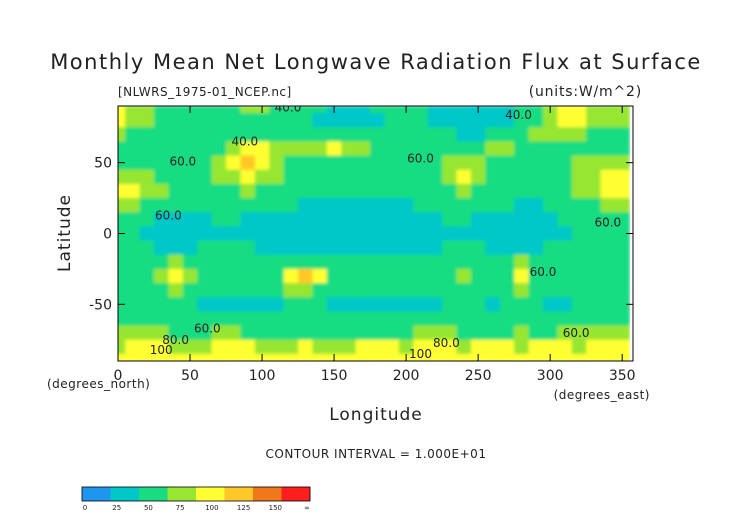 This screenshot has width=752, height=532. What do you see at coordinates (275, 508) in the screenshot?
I see `colorbar-tick-label: 150` at bounding box center [275, 508].